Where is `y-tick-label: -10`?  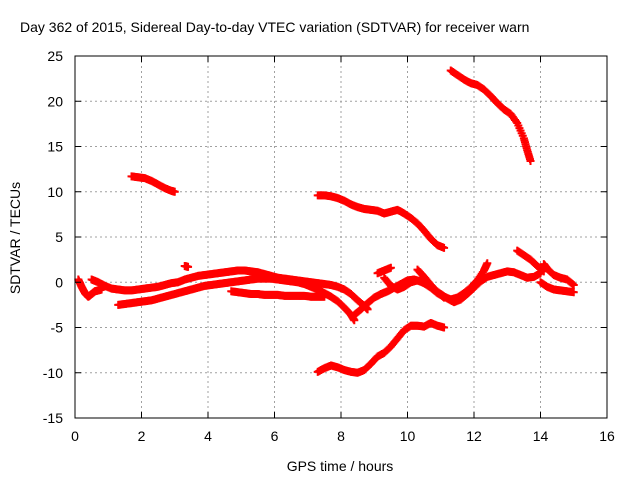
y-tick-label: -10 is located at coordinates (53, 373).